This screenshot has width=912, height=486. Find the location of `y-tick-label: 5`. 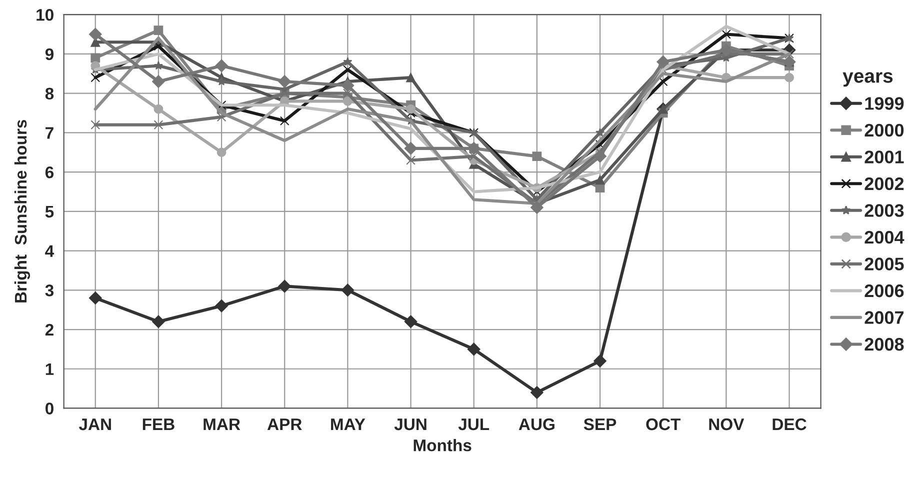

y-tick-label: 5 is located at coordinates (49, 212).